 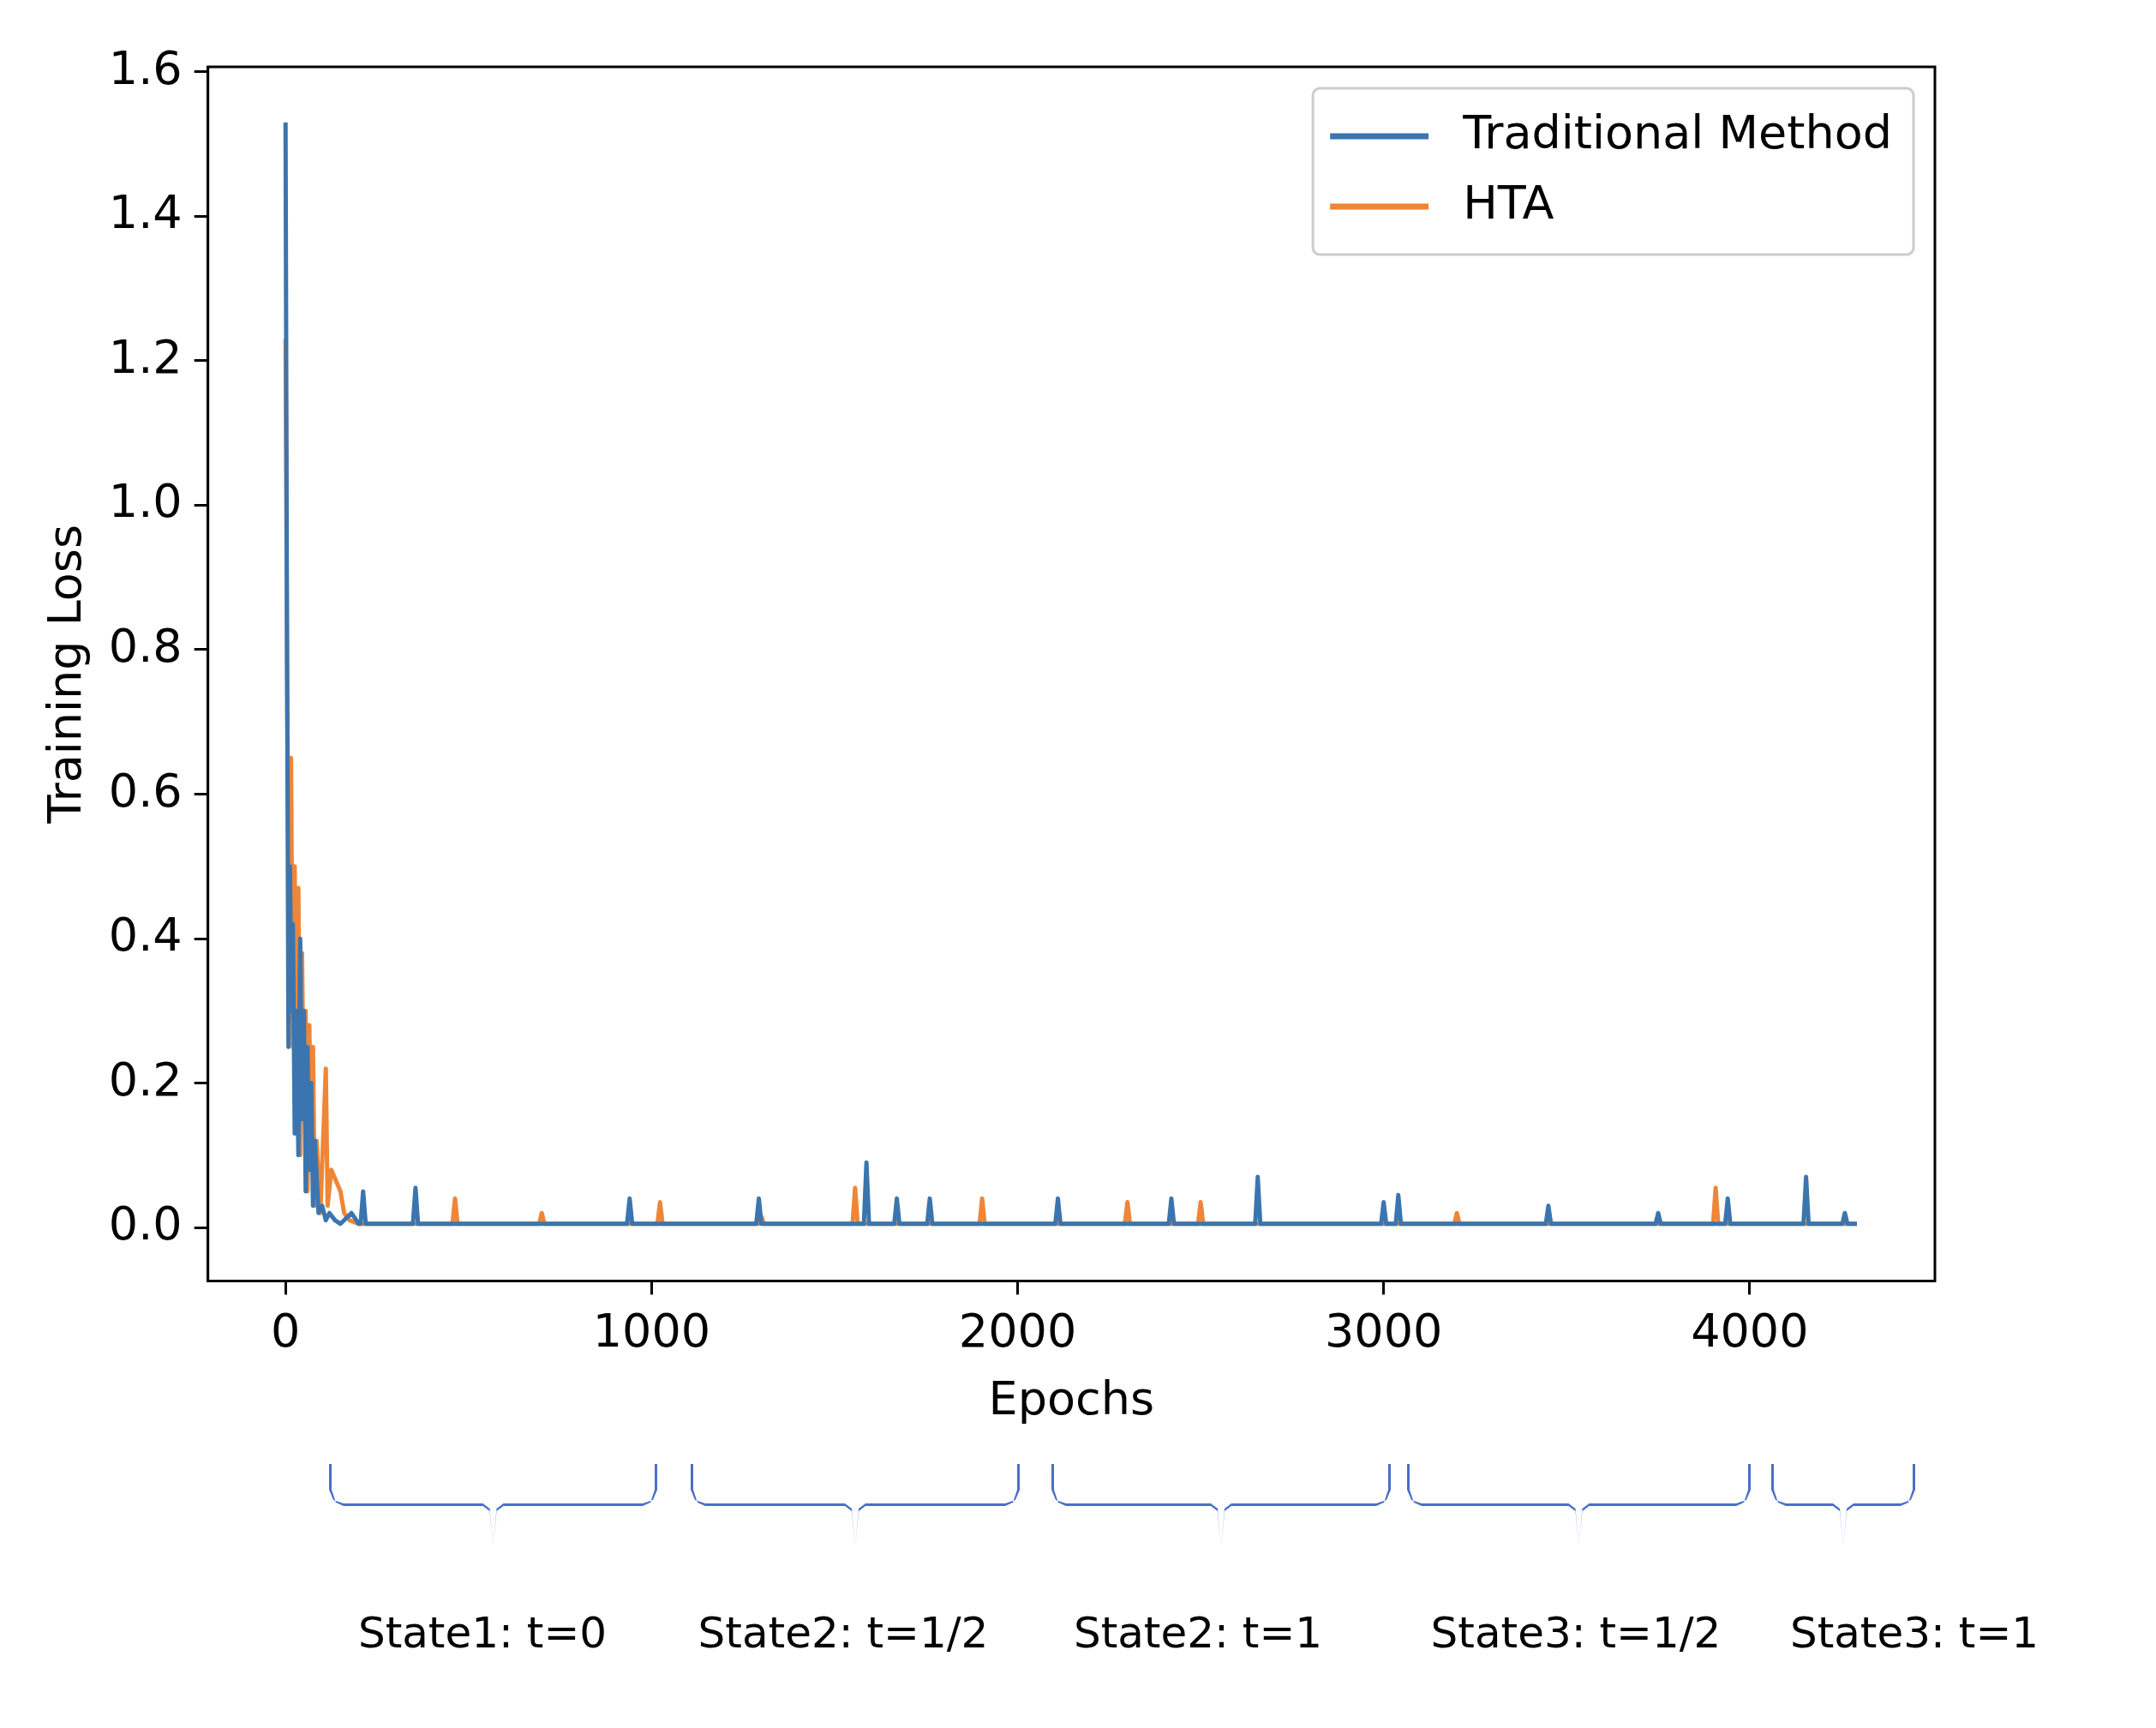 What do you see at coordinates (146, 1079) in the screenshot?
I see `y-tick-label: 0.2` at bounding box center [146, 1079].